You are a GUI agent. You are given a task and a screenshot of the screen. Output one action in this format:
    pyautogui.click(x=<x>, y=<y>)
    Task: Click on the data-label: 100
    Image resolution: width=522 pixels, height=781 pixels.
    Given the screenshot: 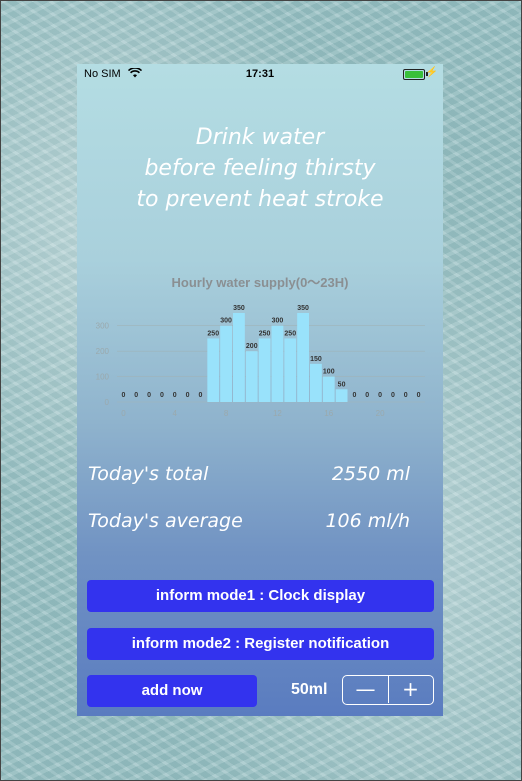 What is the action you would take?
    pyautogui.click(x=329, y=372)
    